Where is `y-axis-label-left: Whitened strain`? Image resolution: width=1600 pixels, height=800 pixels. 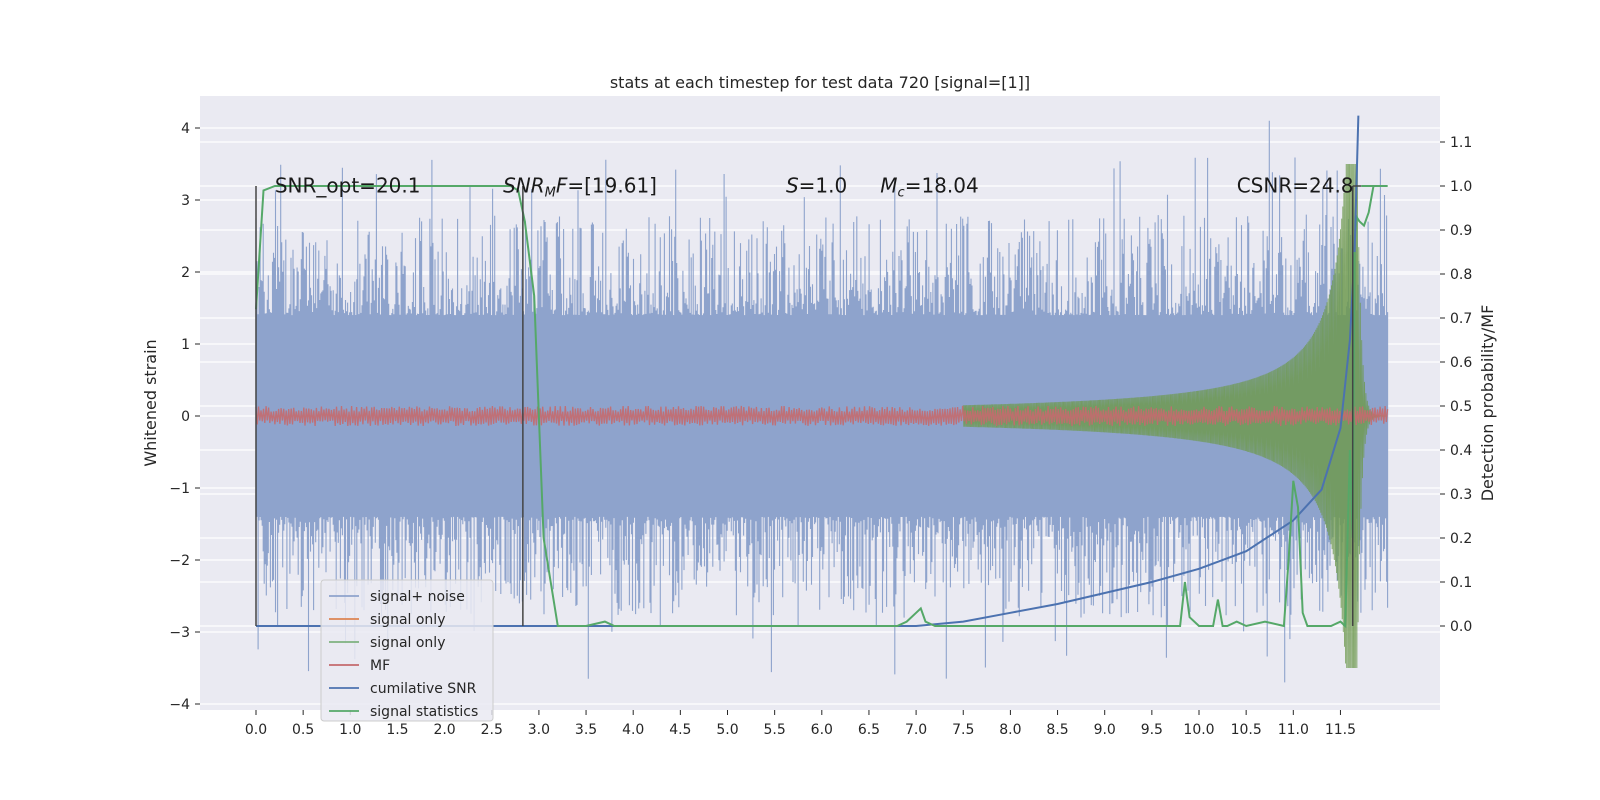
y-axis-label-left: Whitened strain is located at coordinates (150, 402).